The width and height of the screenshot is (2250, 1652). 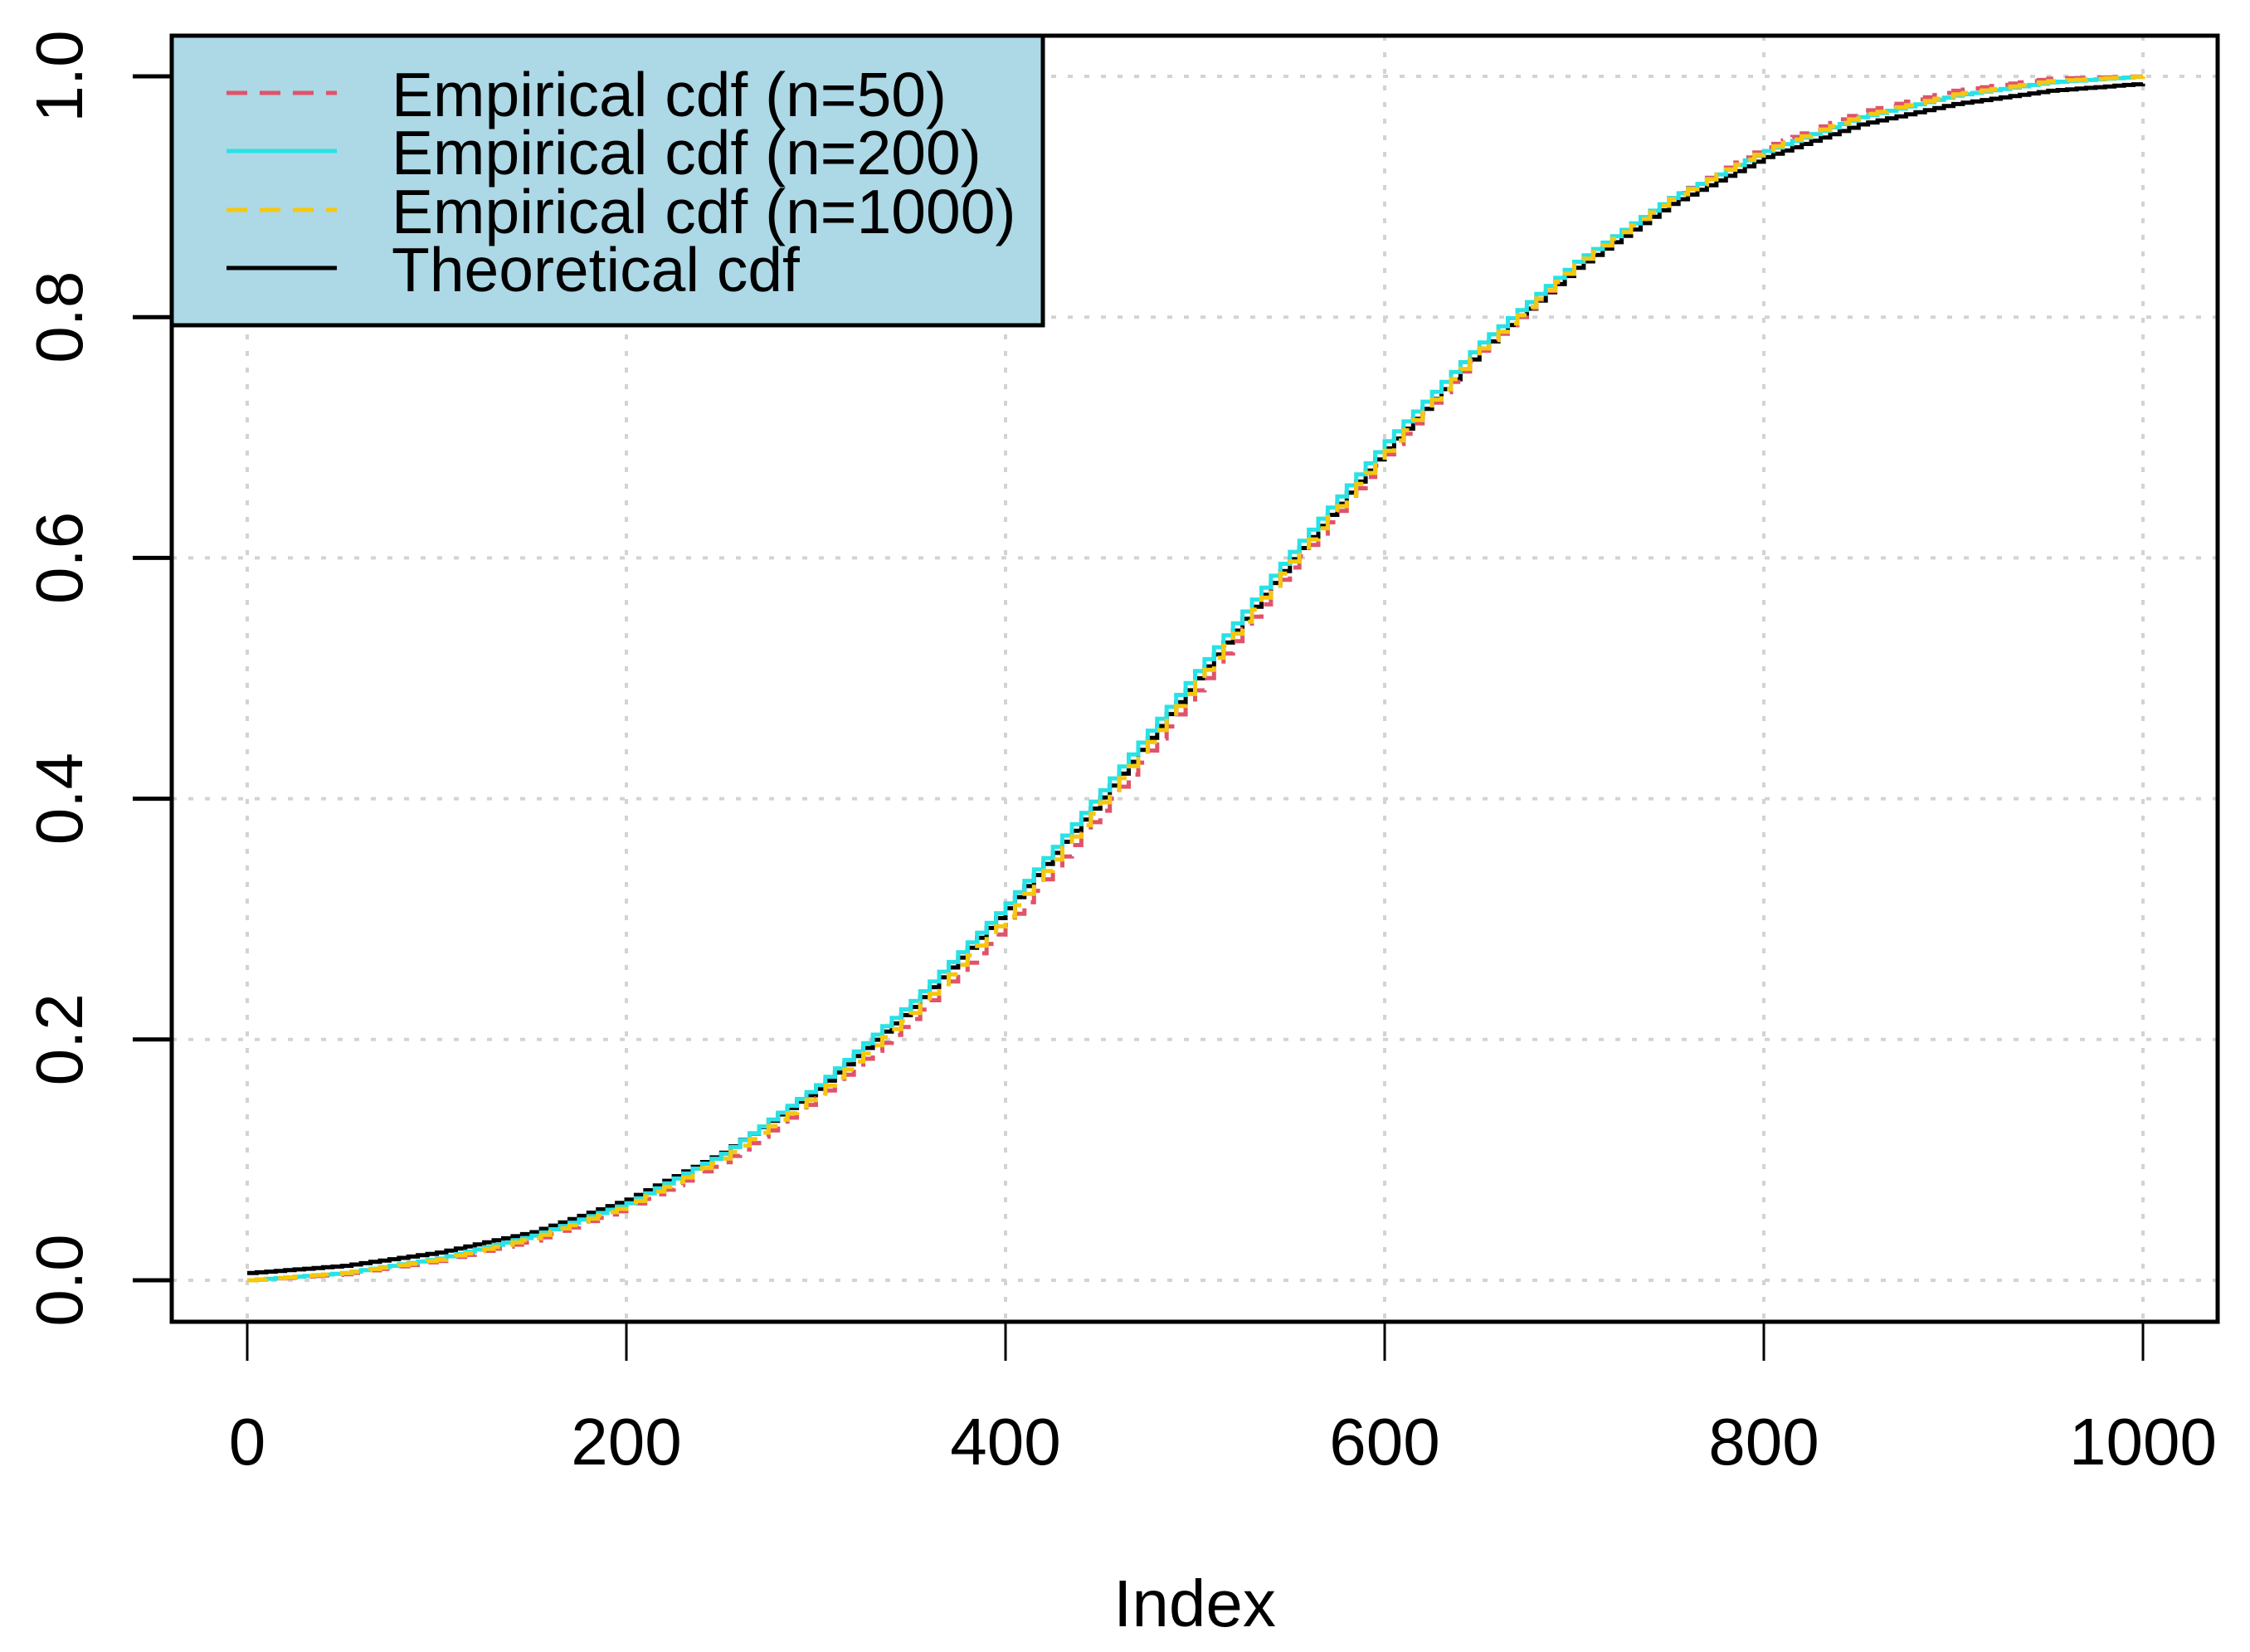 I want to click on x-tick-label: 400, so click(x=1005, y=1442).